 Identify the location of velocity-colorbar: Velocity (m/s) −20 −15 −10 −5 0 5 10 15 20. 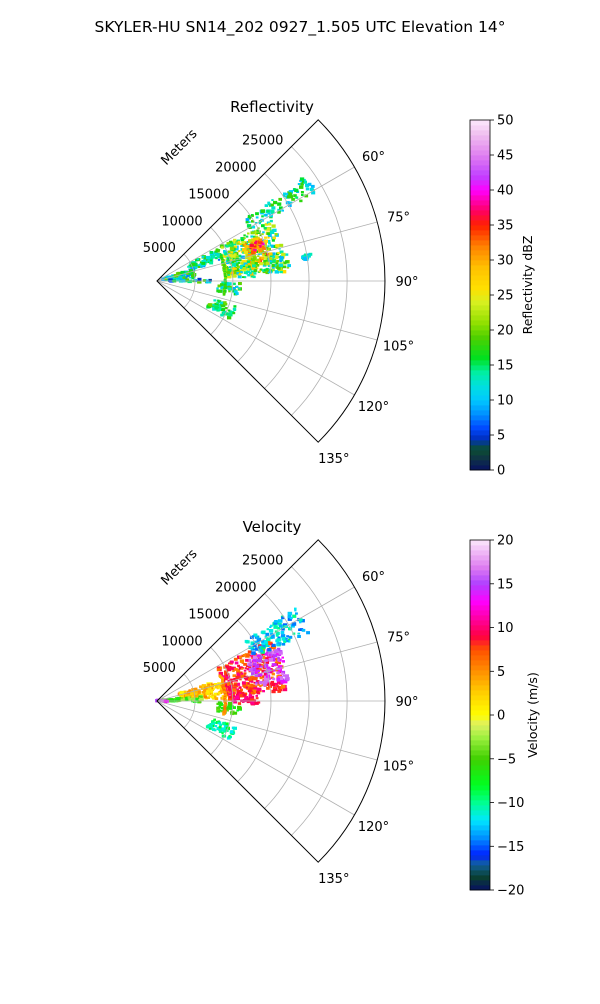
(504, 716).